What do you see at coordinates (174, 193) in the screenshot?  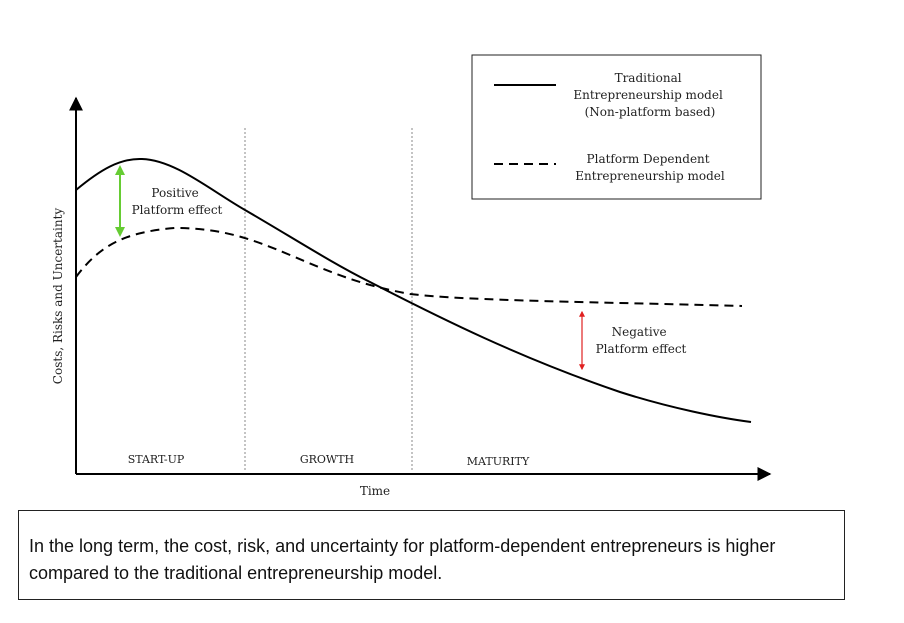 I see `positive-effect-line-1: Positive` at bounding box center [174, 193].